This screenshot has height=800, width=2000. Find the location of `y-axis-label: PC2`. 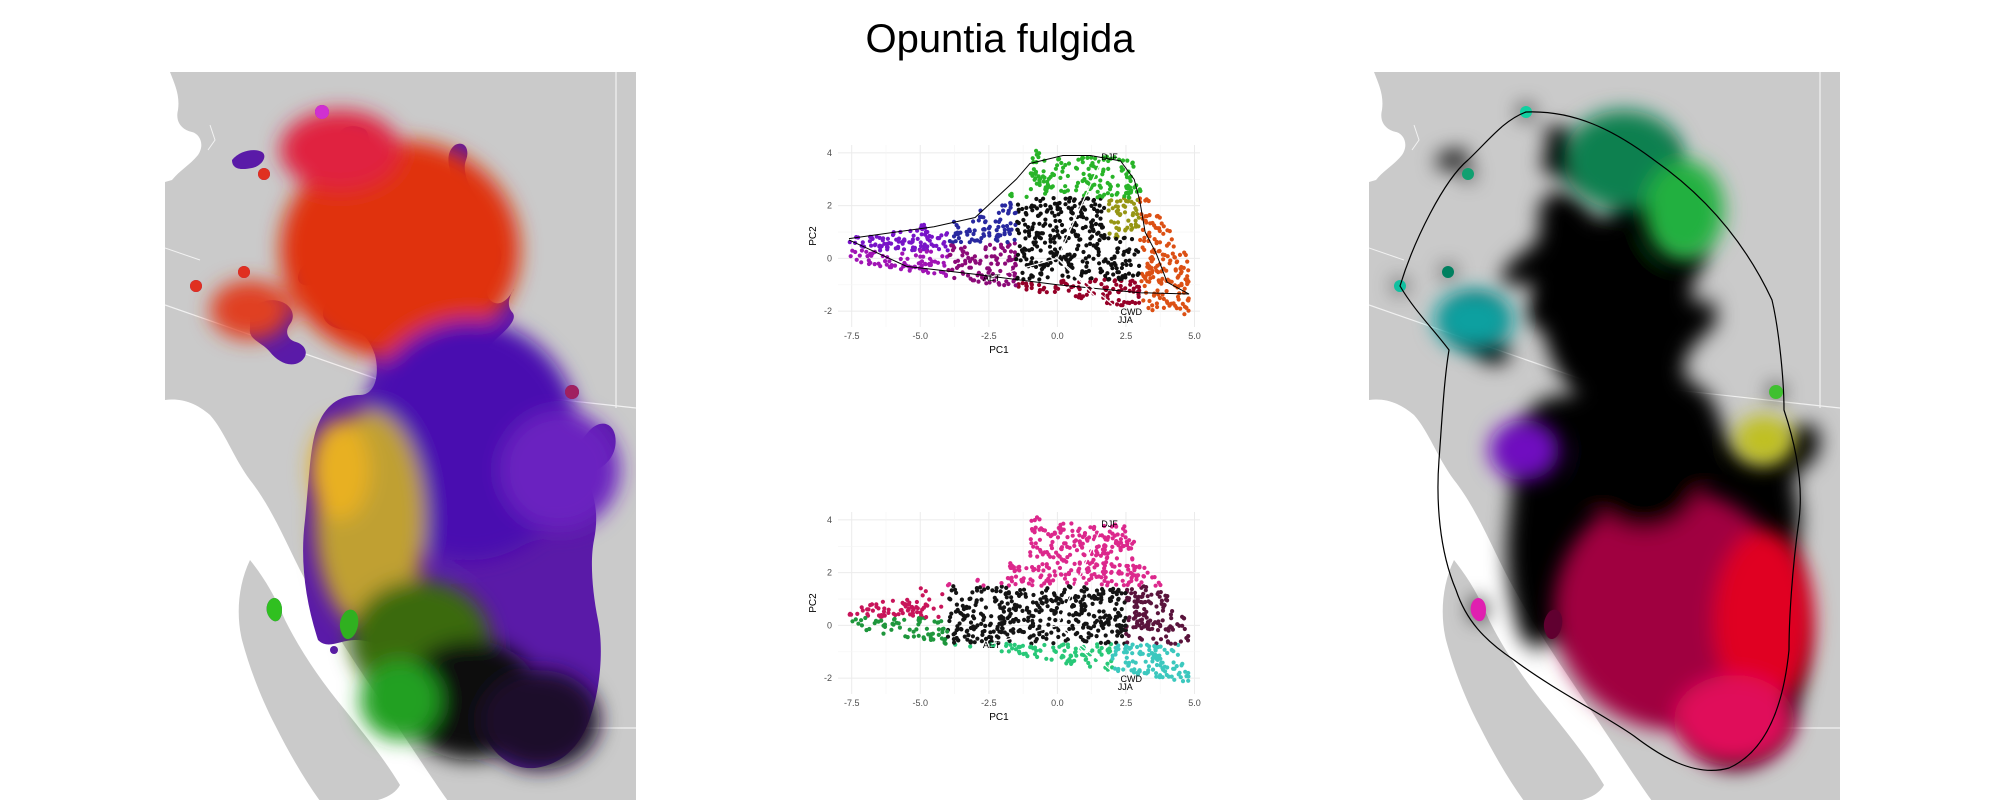

y-axis-label: PC2 is located at coordinates (813, 236).